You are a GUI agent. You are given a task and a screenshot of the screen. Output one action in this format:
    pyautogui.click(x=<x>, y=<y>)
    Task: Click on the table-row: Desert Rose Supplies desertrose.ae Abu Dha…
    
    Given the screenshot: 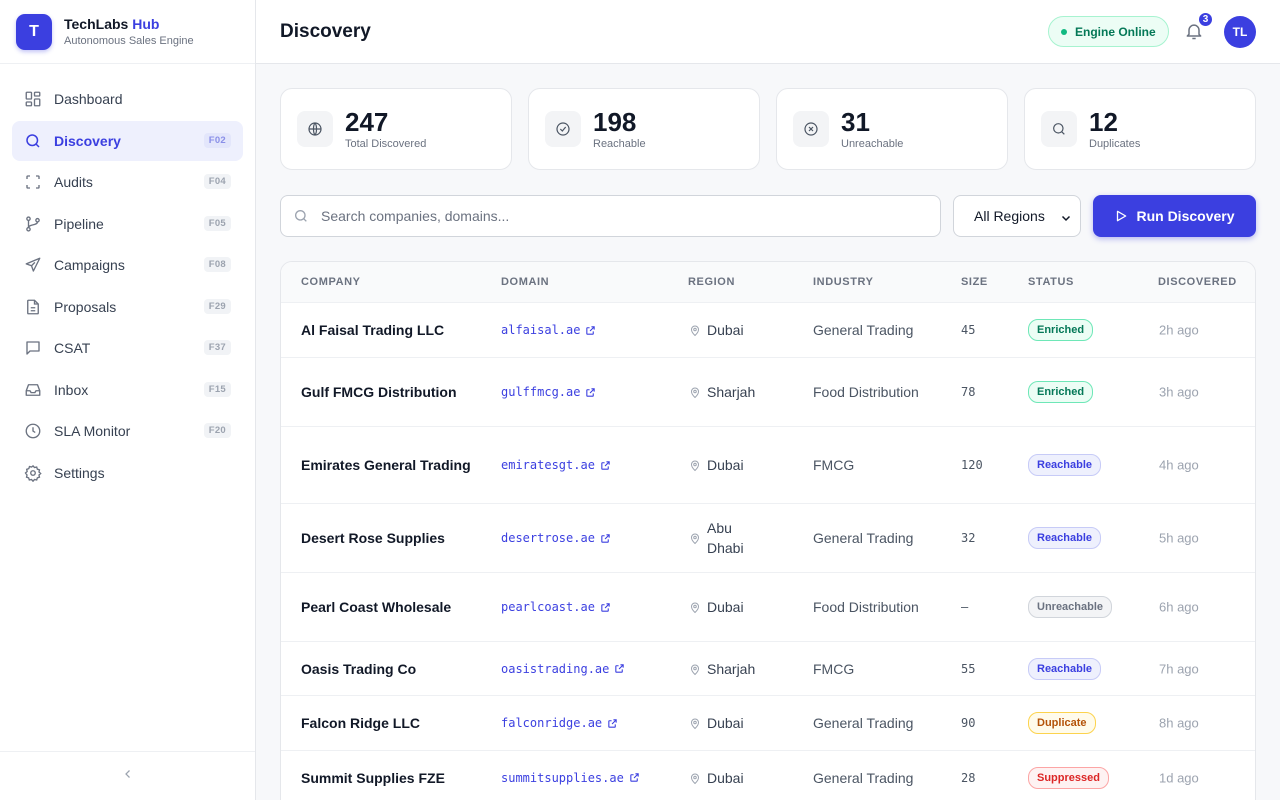 What is the action you would take?
    pyautogui.click(x=768, y=538)
    